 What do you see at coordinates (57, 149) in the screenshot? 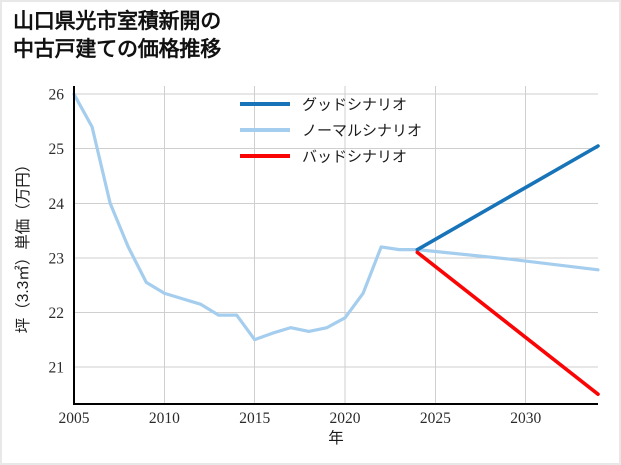
I see `y-tick-label: 25` at bounding box center [57, 149].